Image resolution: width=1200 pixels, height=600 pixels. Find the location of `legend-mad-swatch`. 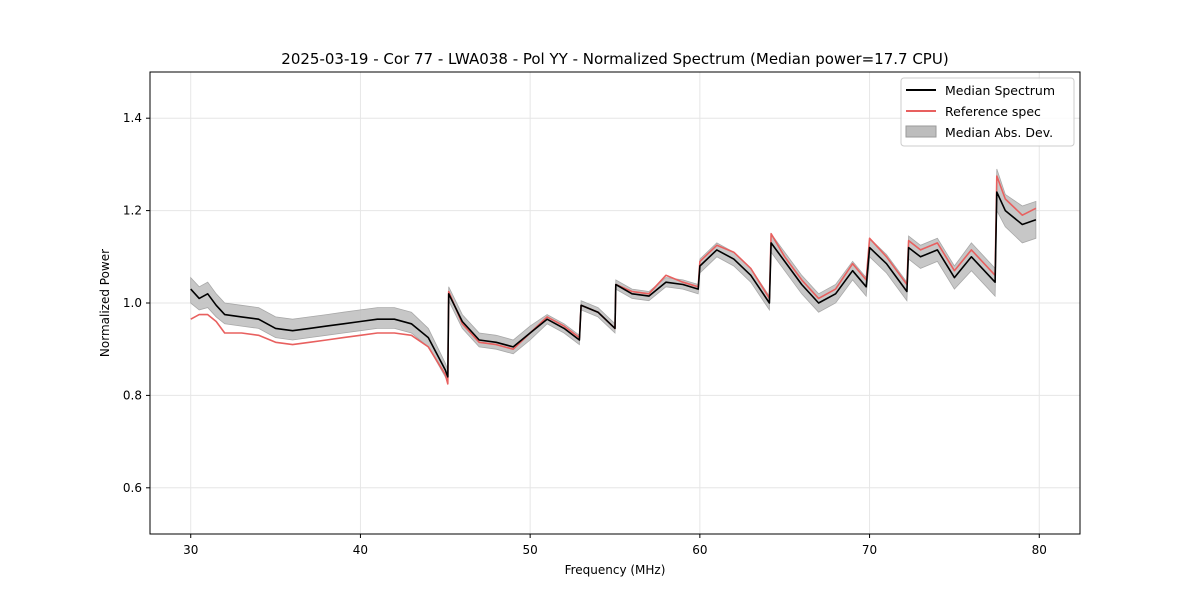

legend-mad-swatch is located at coordinates (921, 131).